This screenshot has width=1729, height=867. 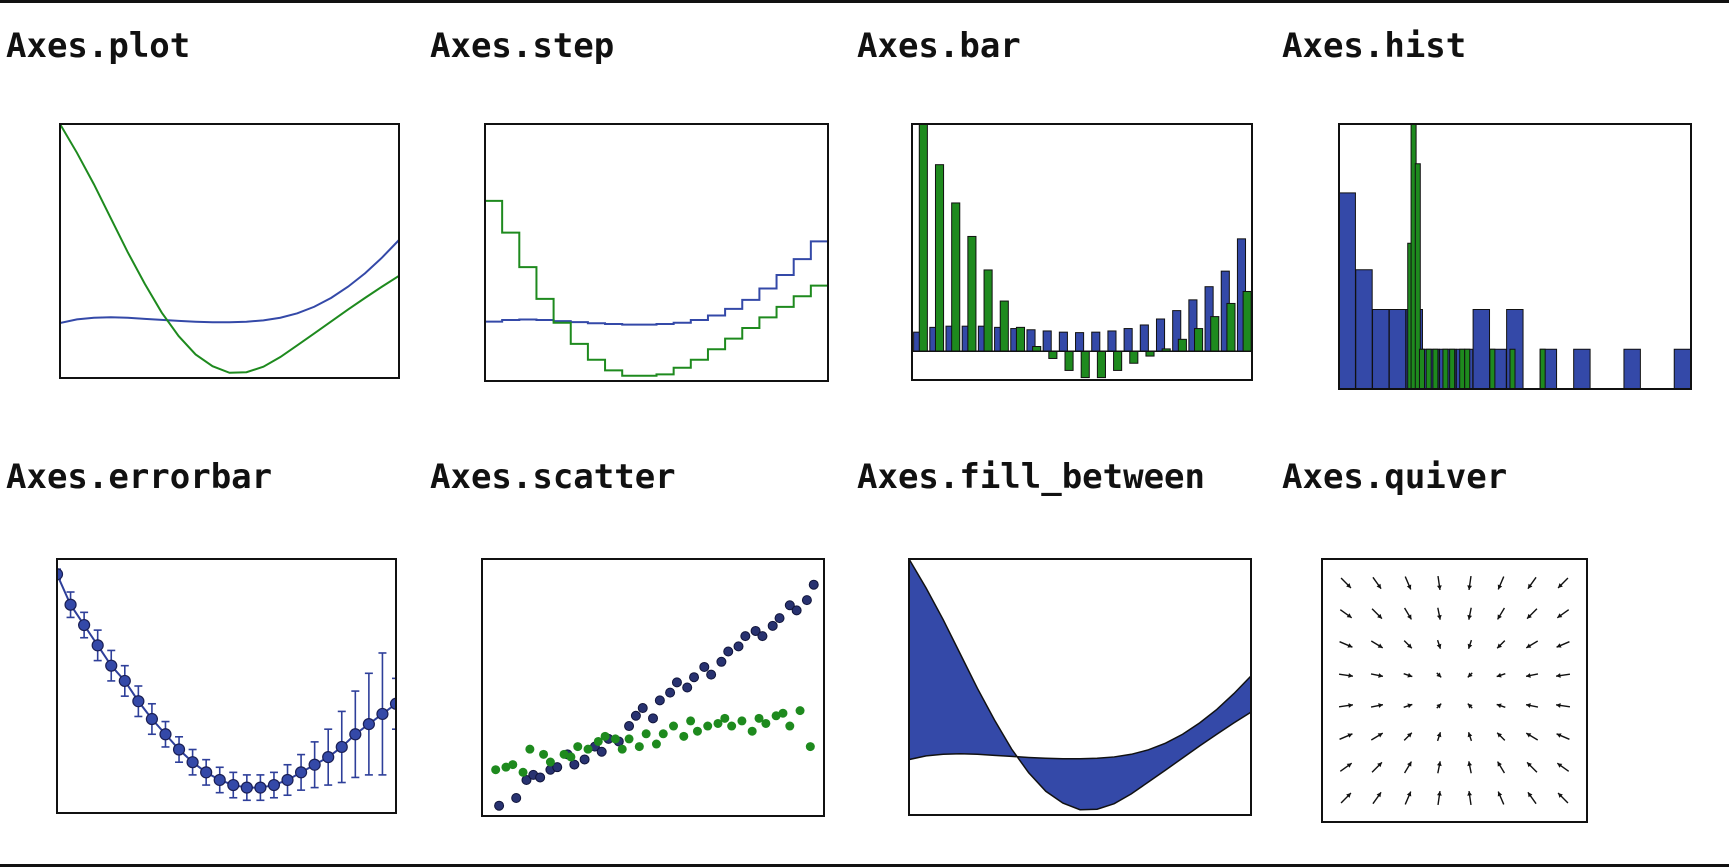 What do you see at coordinates (939, 46) in the screenshot?
I see `panel-title-bar: Axes.bar` at bounding box center [939, 46].